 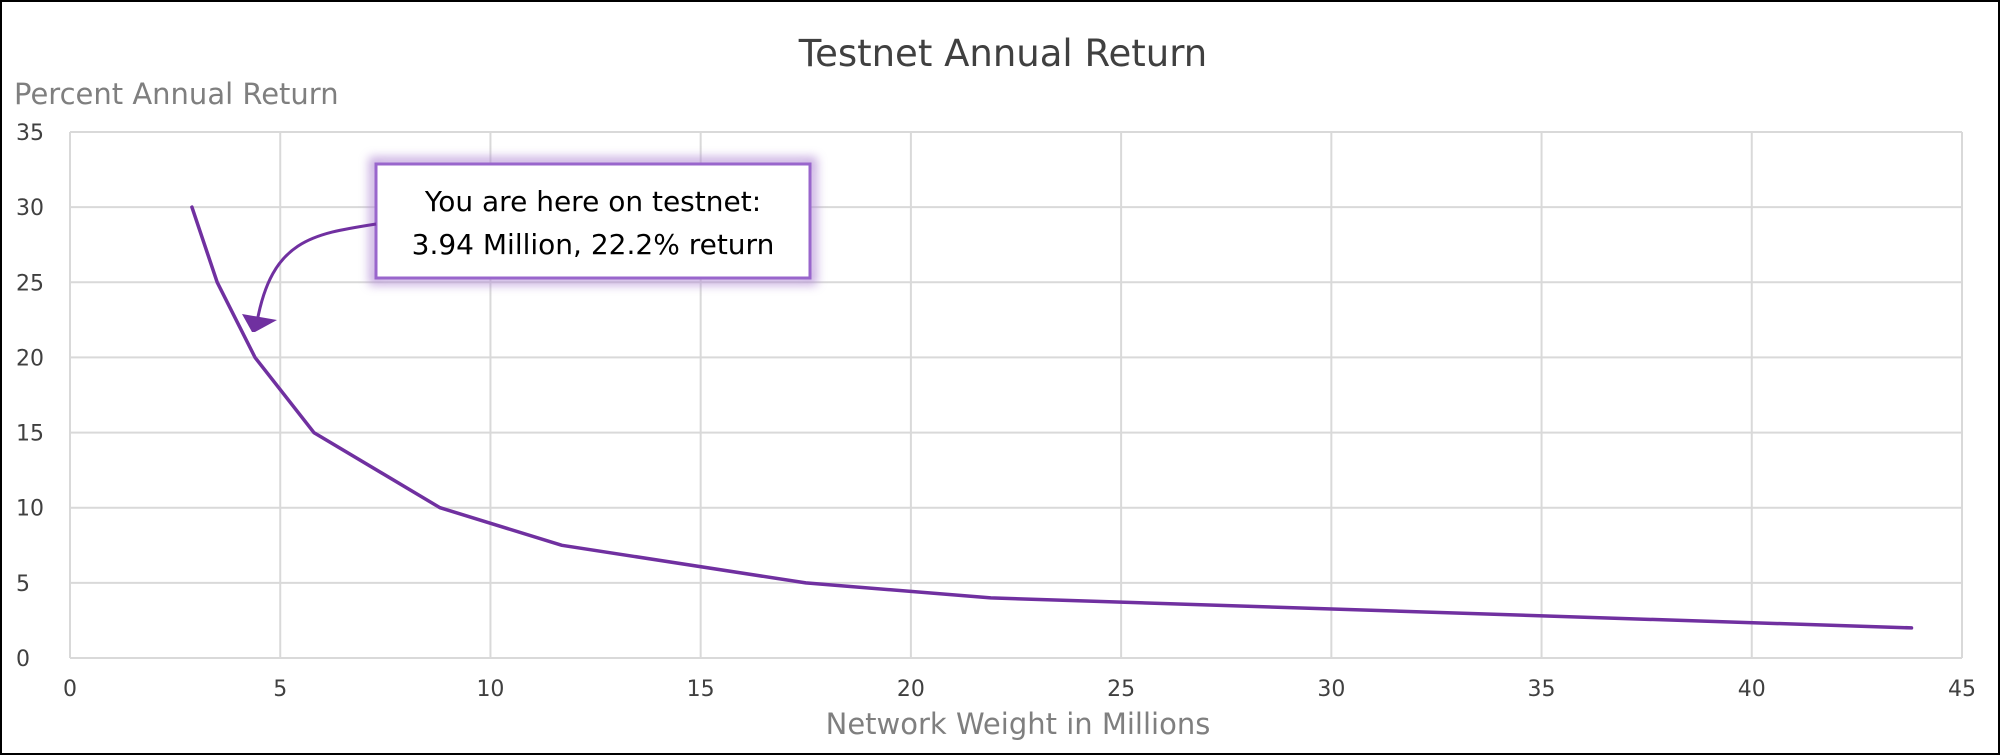 I want to click on x-tick-label: 15, so click(x=701, y=689).